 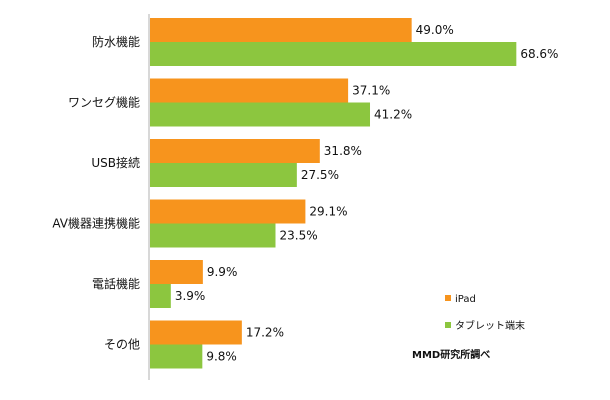 I want to click on category-label-other: その他, so click(x=122, y=345).